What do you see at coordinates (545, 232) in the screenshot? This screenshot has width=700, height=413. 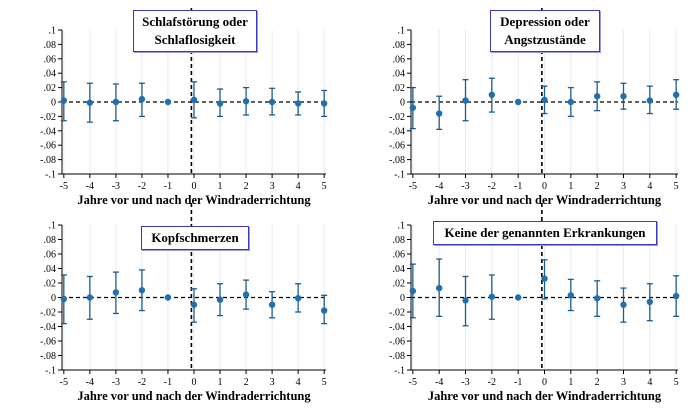 I see `panel-title-line: Keine der genannten Erkrankungen` at bounding box center [545, 232].